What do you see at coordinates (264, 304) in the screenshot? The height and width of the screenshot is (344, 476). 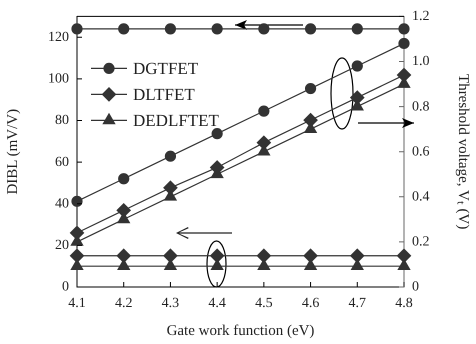 I see `x-tick-label: 4.5` at bounding box center [264, 304].